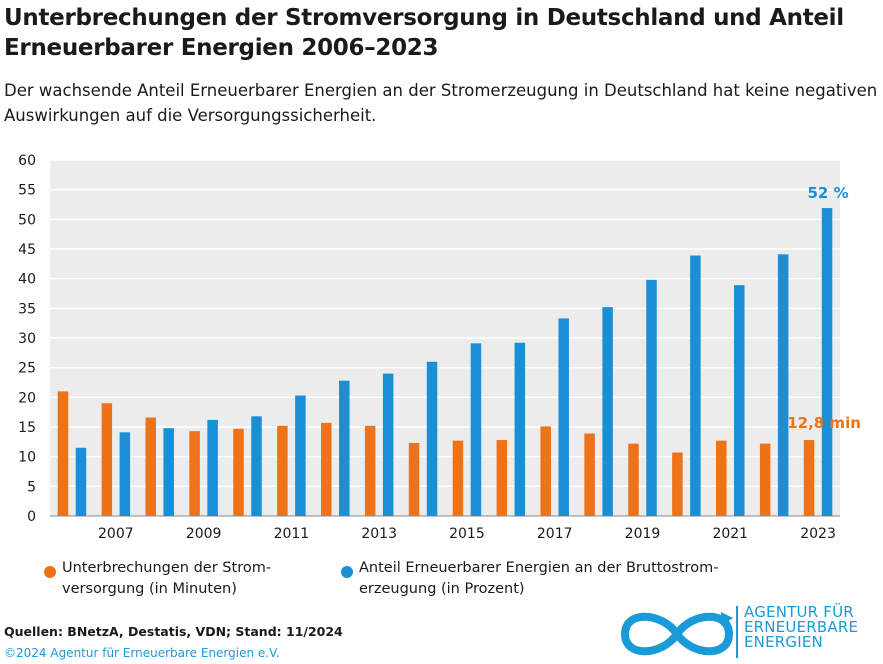  I want to click on x-tick-label: 2011, so click(292, 534).